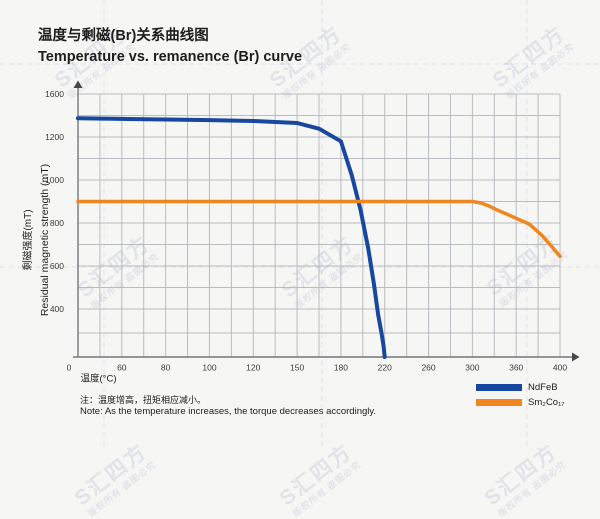 Image resolution: width=600 pixels, height=519 pixels. Describe the element at coordinates (560, 368) in the screenshot. I see `x-tick-label: 400` at that location.